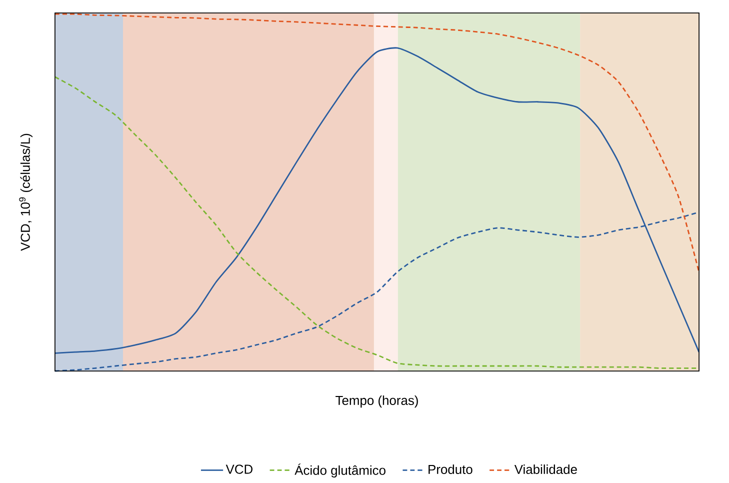 The image size is (729, 483). Describe the element at coordinates (25, 192) in the screenshot. I see `y-axis-title: VCD, 10$^{9}$ (células/L)` at that location.